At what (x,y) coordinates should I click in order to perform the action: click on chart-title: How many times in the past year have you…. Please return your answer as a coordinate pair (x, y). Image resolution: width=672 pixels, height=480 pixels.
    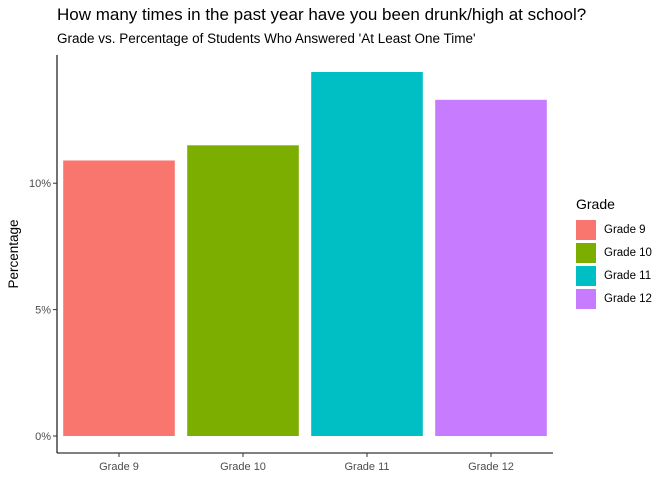
    Looking at the image, I should click on (322, 14).